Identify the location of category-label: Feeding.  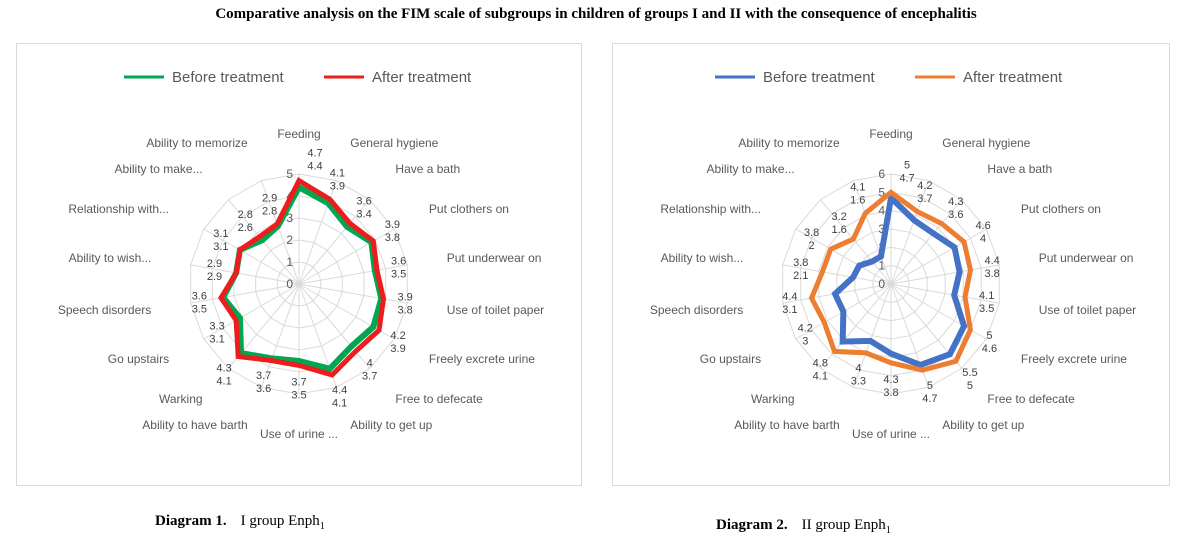
(890, 134).